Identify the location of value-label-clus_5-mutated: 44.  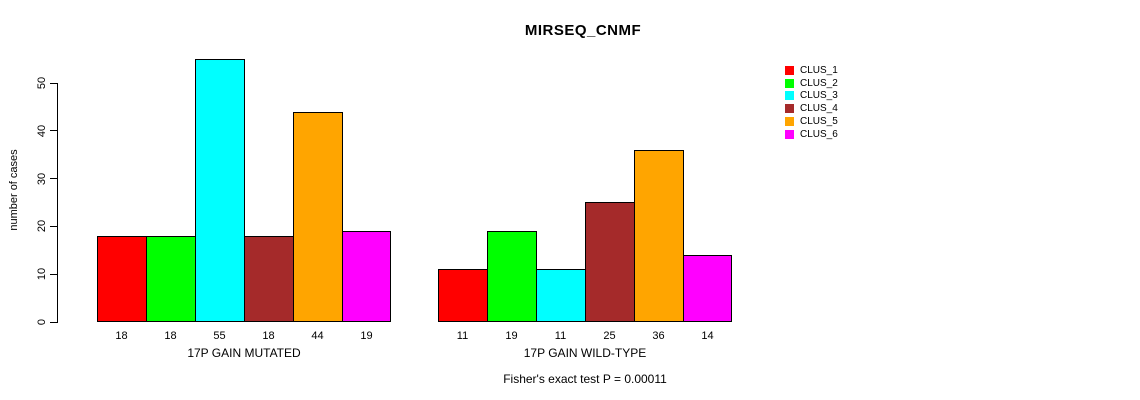
(317, 336).